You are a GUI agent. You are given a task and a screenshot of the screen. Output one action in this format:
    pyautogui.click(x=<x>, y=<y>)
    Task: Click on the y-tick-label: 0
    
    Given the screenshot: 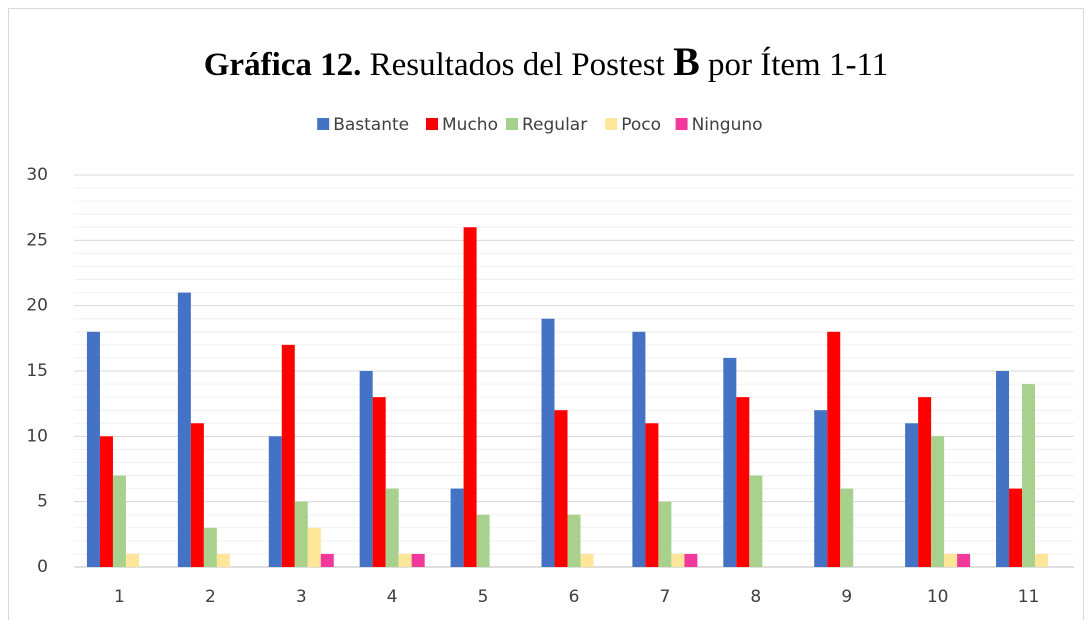 What is the action you would take?
    pyautogui.click(x=42, y=567)
    